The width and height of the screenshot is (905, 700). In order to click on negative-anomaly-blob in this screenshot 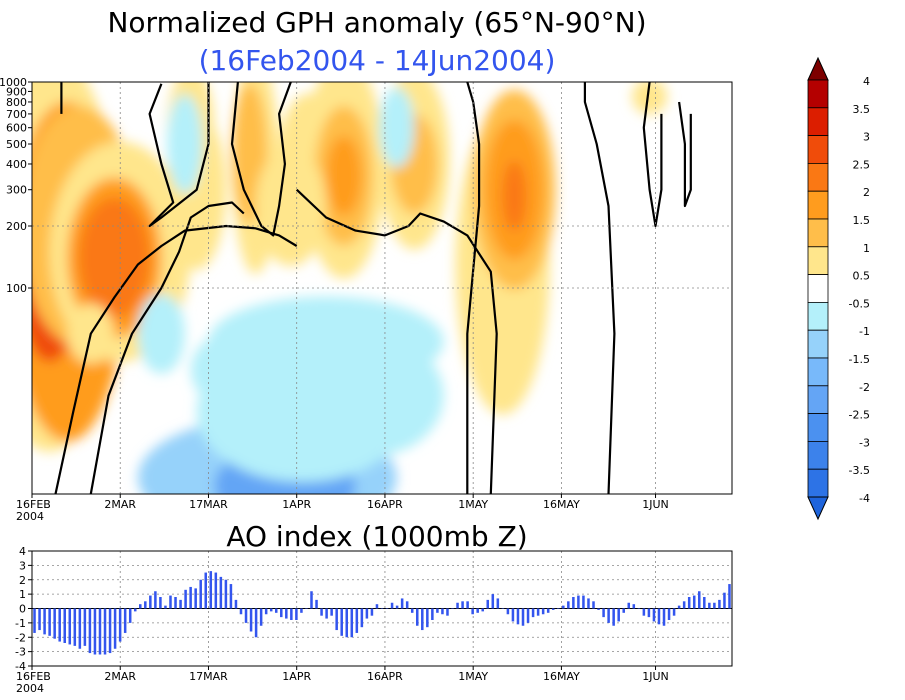, I will do `click(397, 127)`.